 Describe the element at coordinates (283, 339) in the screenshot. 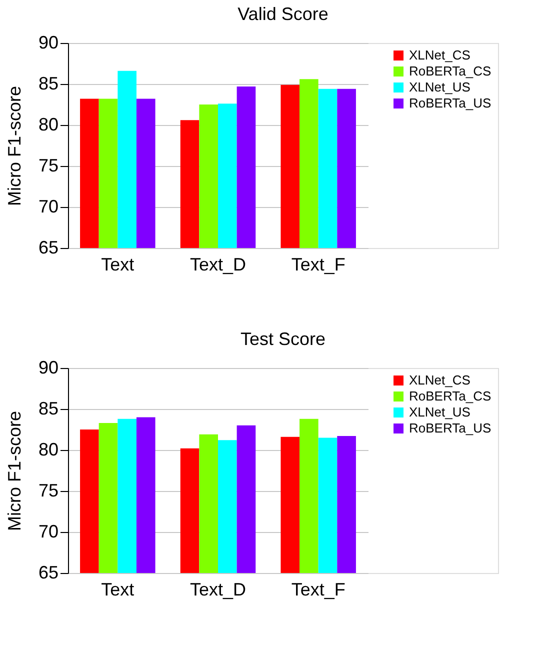

I see `chart-title: Test Score` at that location.